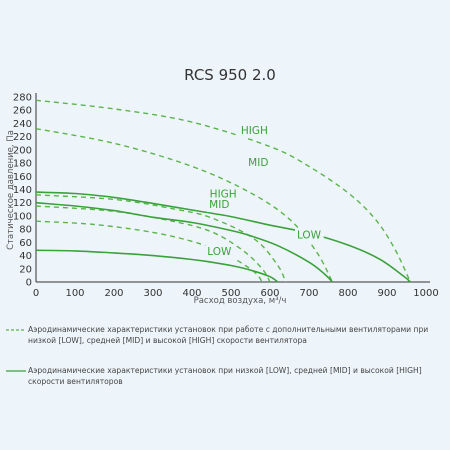 The width and height of the screenshot is (450, 450). I want to click on x-tick-label: 100, so click(74, 293).